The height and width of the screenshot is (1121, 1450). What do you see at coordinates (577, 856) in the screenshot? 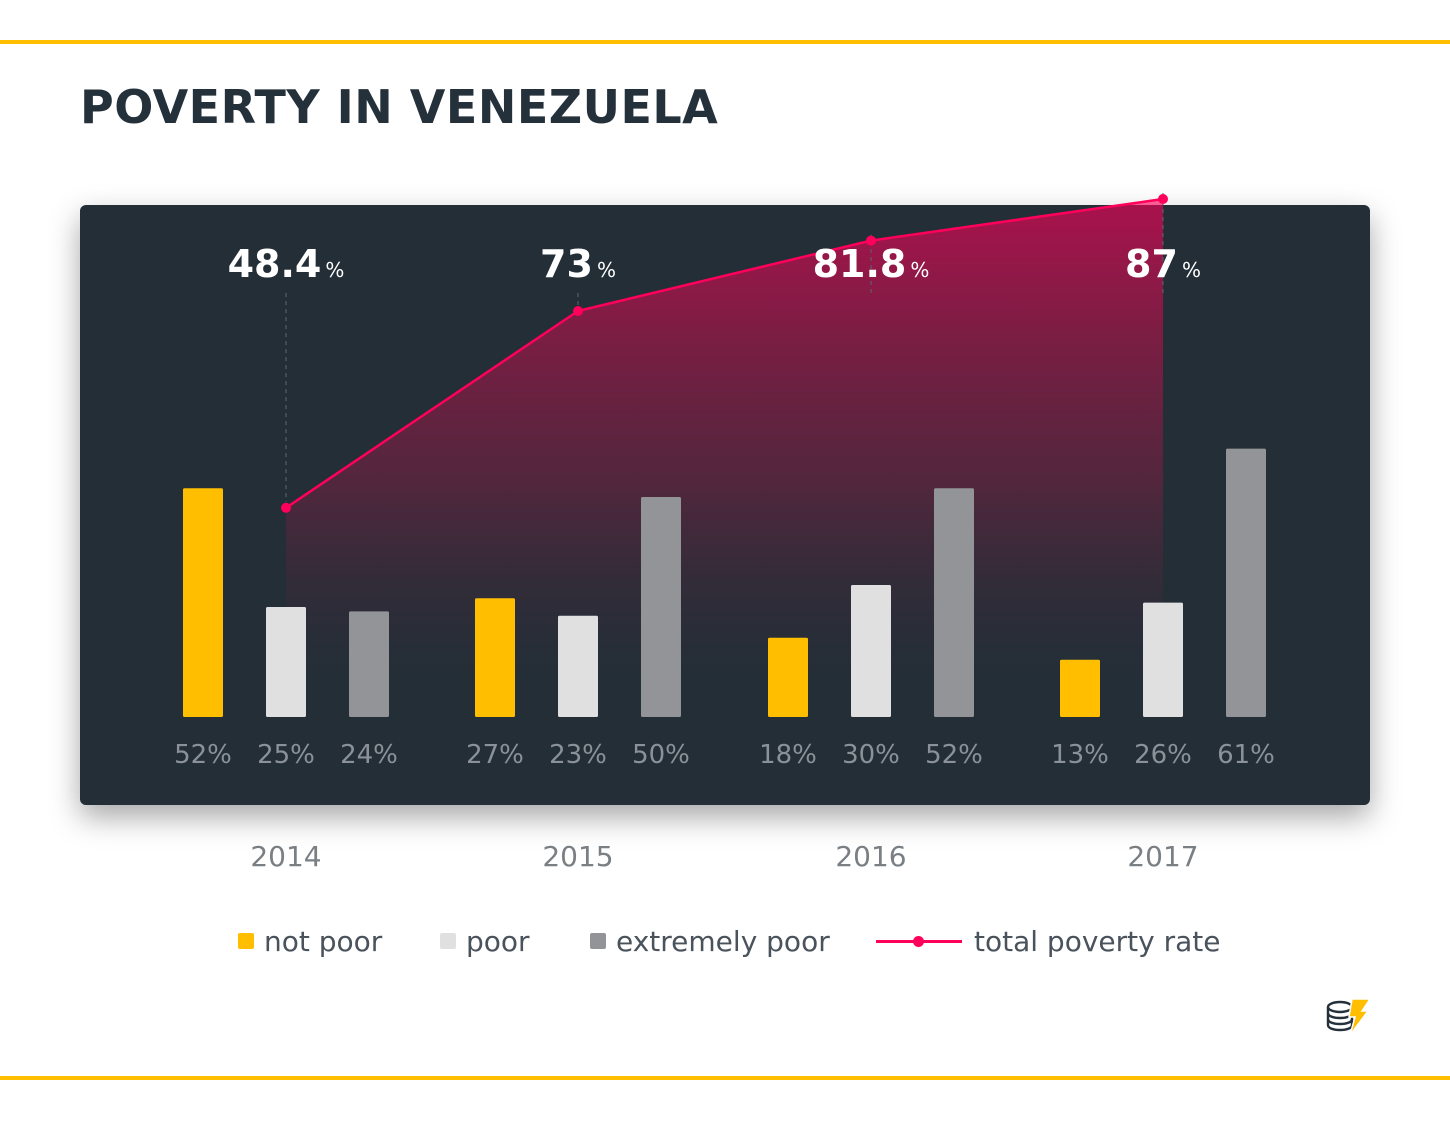
I see `year-label-2015: 2015` at bounding box center [577, 856].